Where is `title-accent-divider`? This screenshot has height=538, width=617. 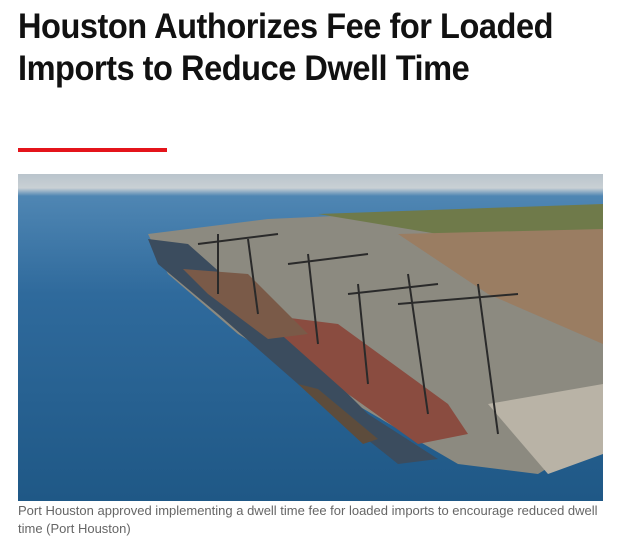
title-accent-divider is located at coordinates (92, 150).